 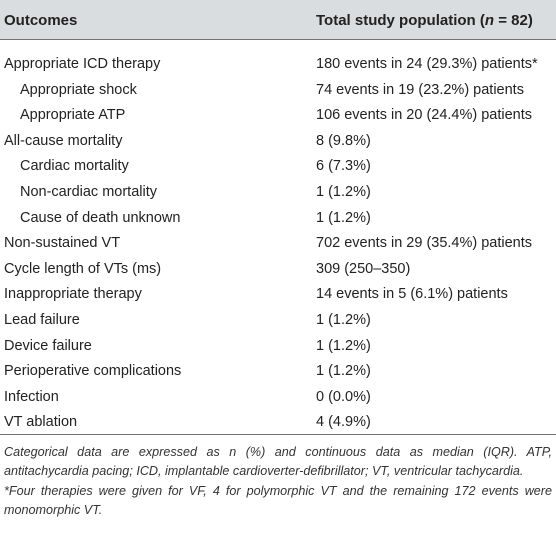 I want to click on table-row: Cause of death unknown 1 (1.2%), so click(x=278, y=219).